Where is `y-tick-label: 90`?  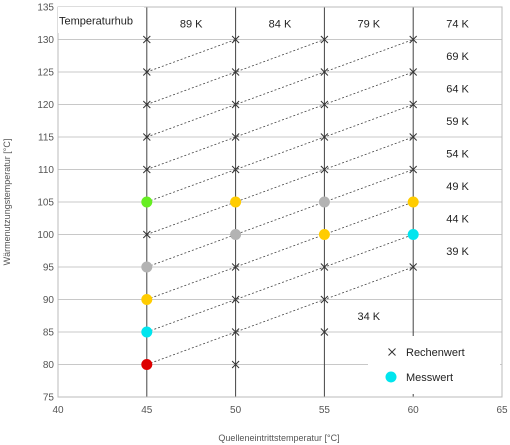 y-tick-label: 90 is located at coordinates (49, 300).